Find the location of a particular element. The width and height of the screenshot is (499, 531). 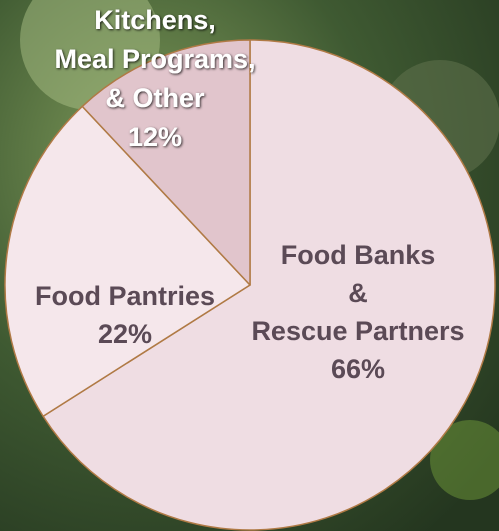

slice-label: Rescue Partners is located at coordinates (357, 331).